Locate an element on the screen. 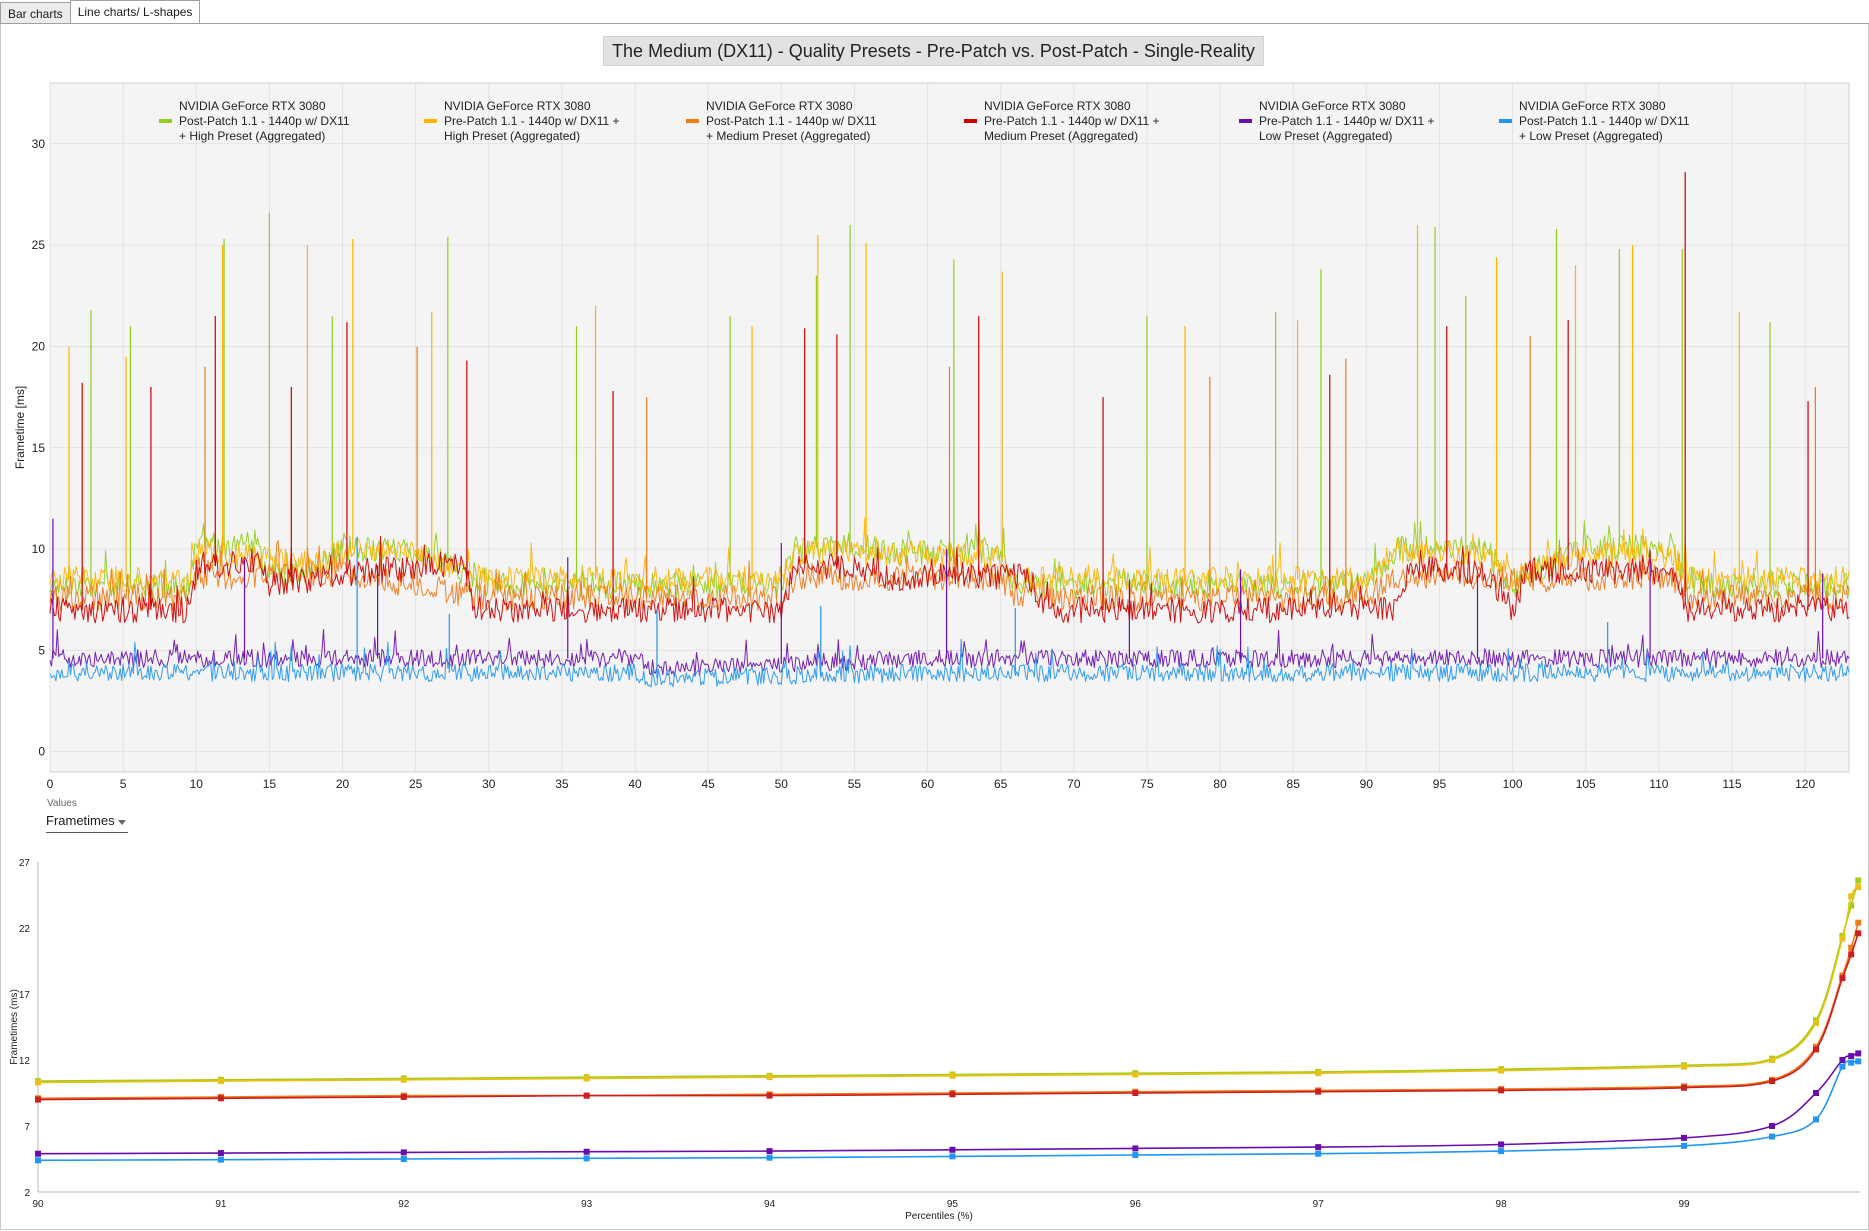 The image size is (1869, 1231). x-tick-label: 105 is located at coordinates (1586, 784).